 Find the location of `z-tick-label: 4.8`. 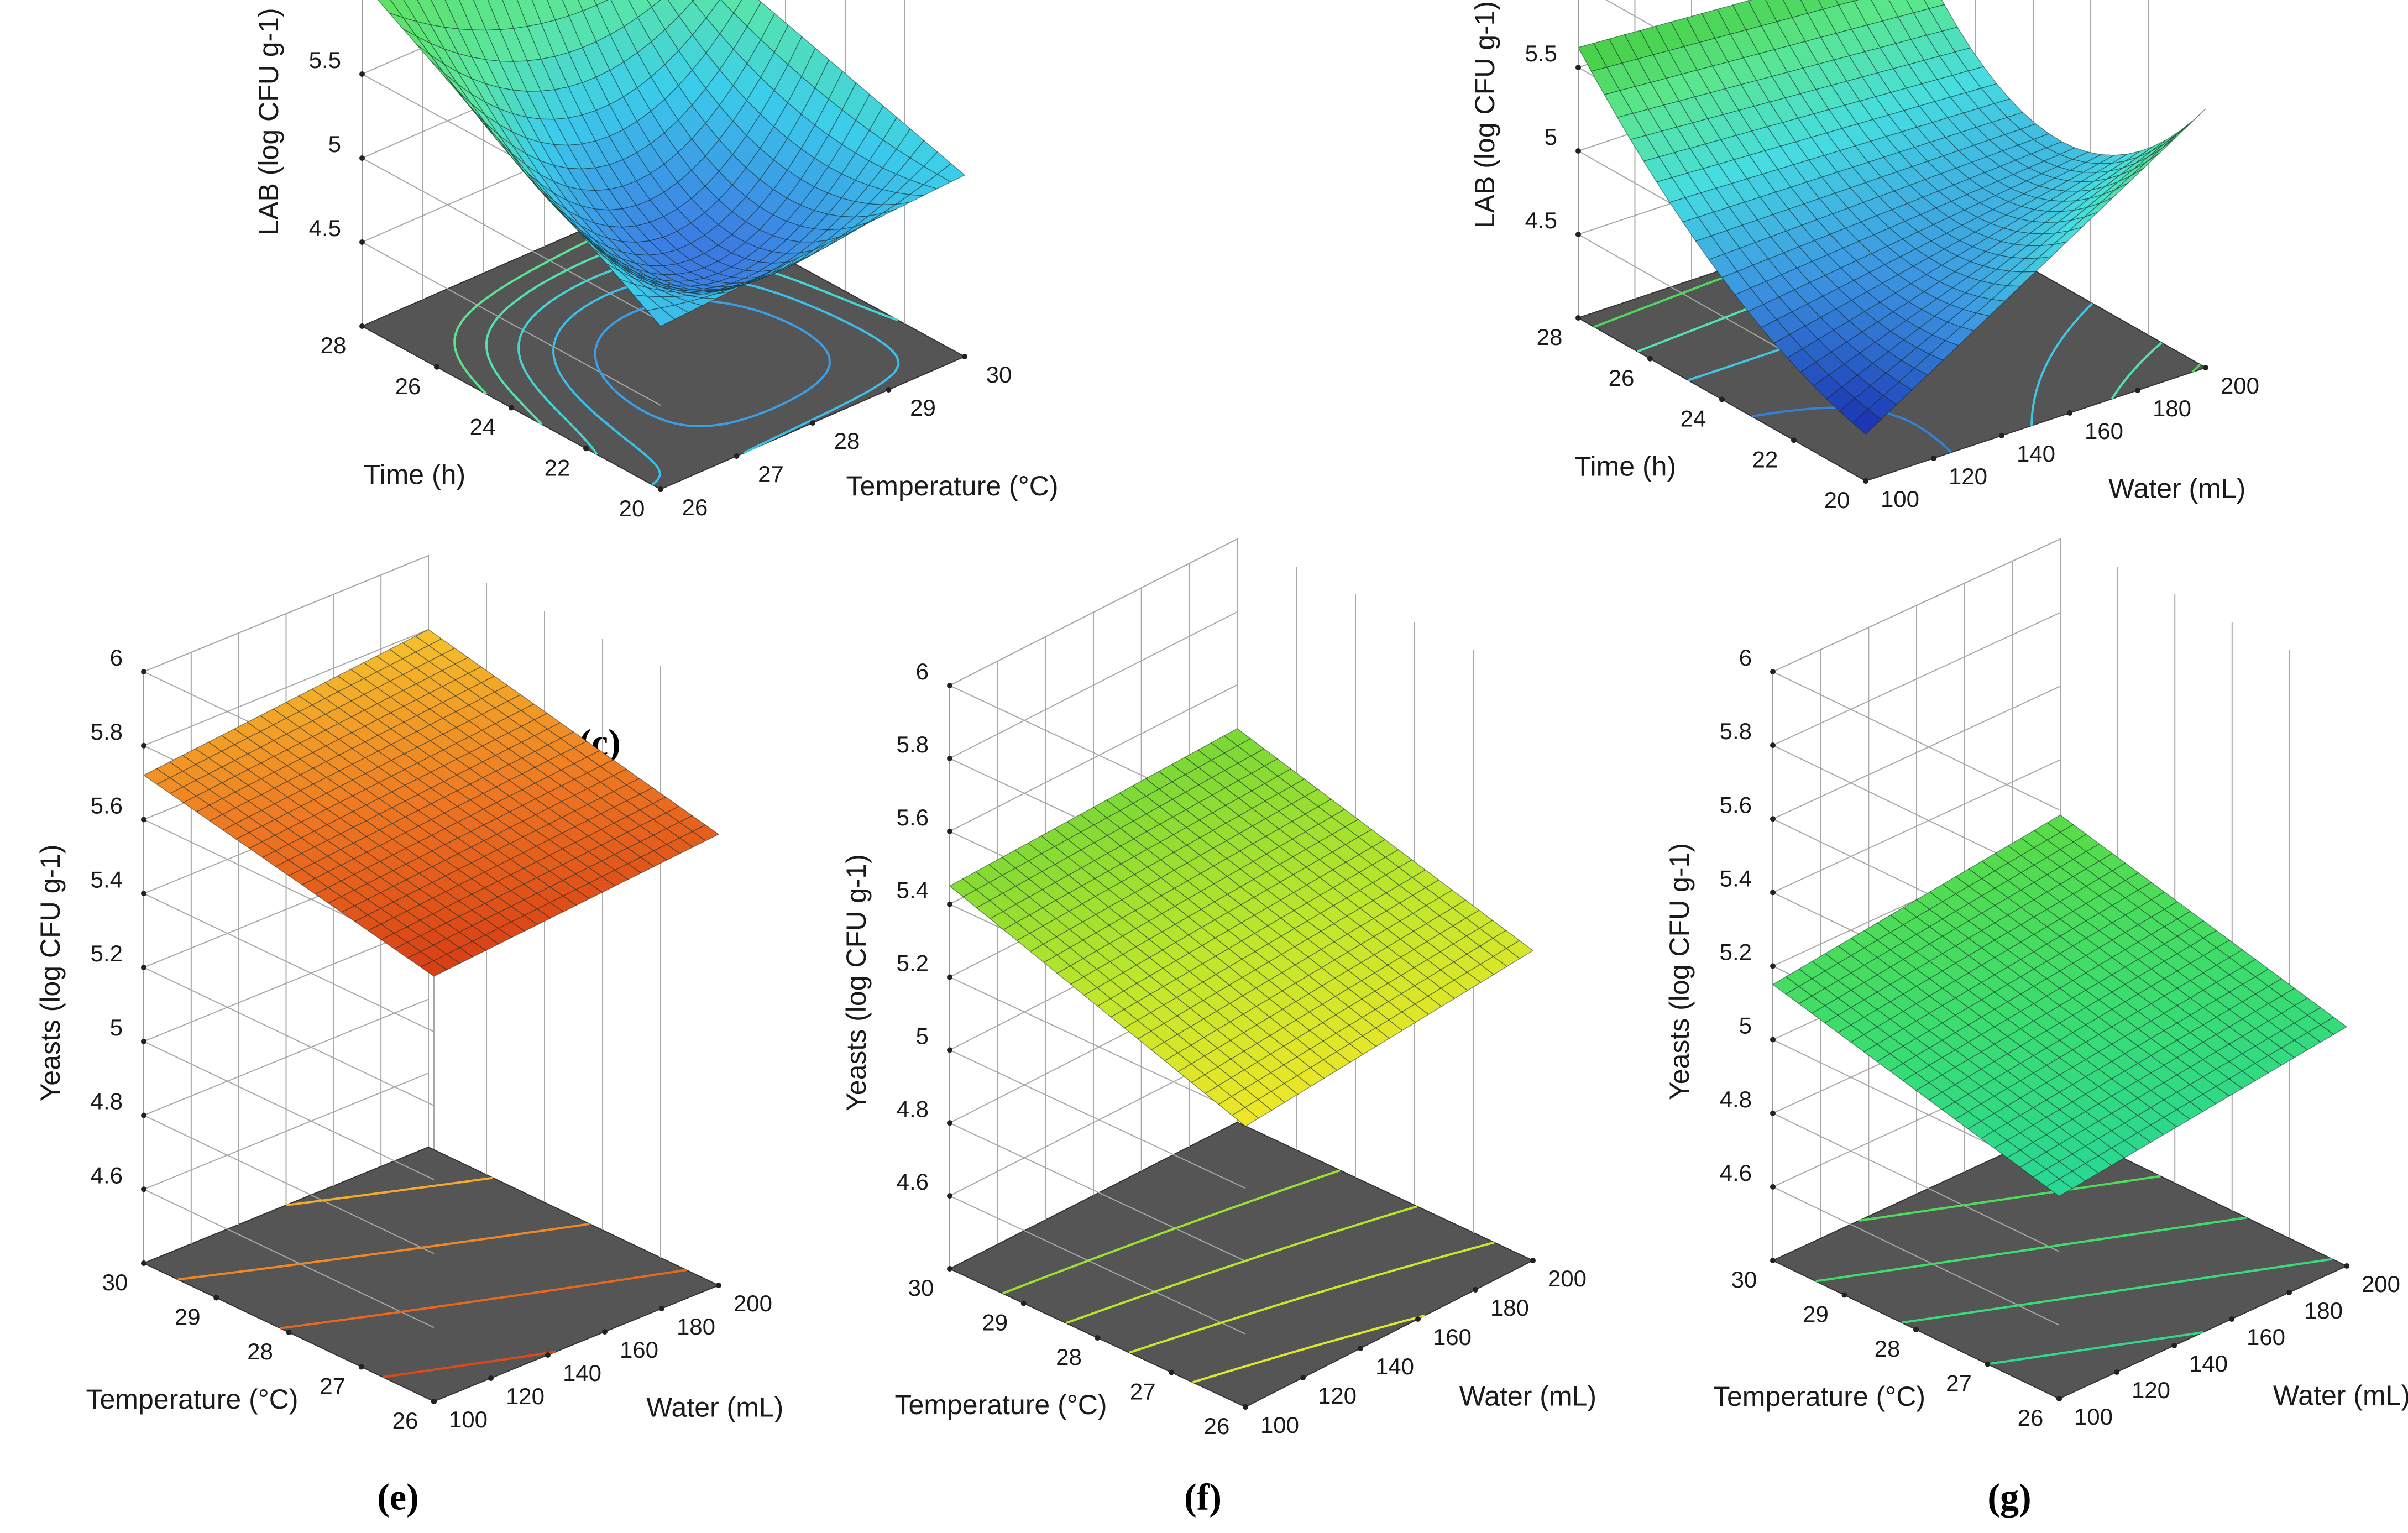

z-tick-label: 4.8 is located at coordinates (1736, 1099).